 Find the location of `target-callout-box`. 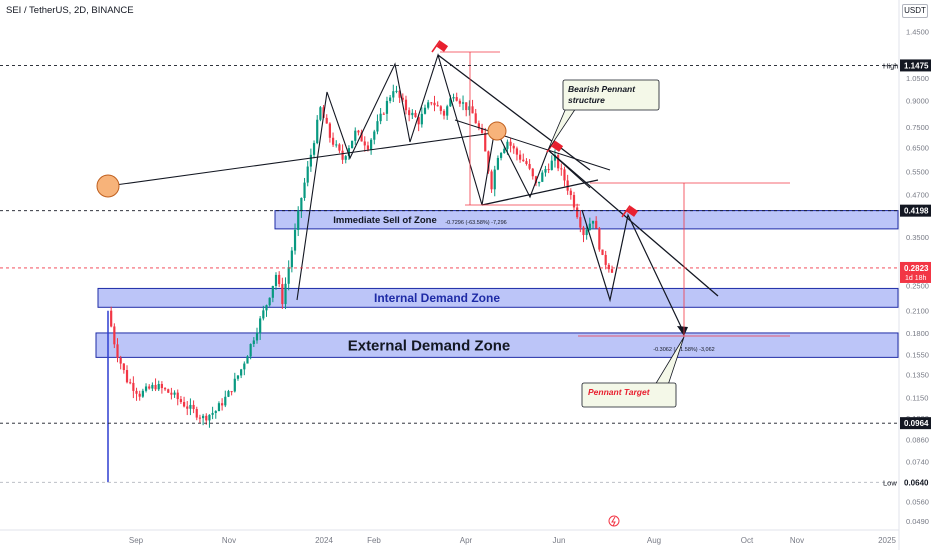

target-callout-box is located at coordinates (629, 395).